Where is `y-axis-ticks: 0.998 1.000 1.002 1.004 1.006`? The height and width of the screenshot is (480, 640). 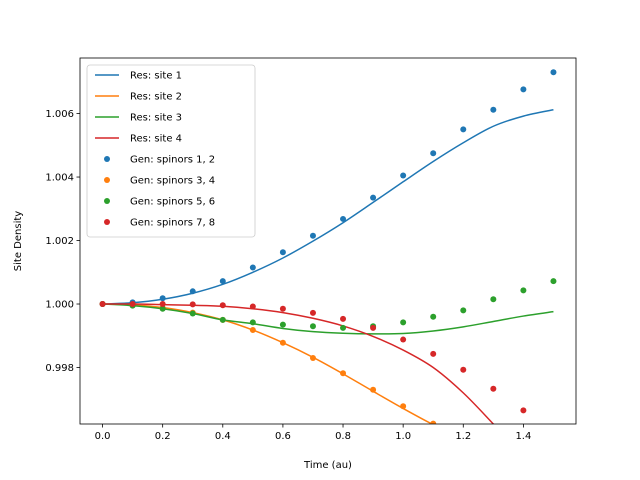
y-axis-ticks: 0.998 1.000 1.002 1.004 1.006 is located at coordinates (62, 241).